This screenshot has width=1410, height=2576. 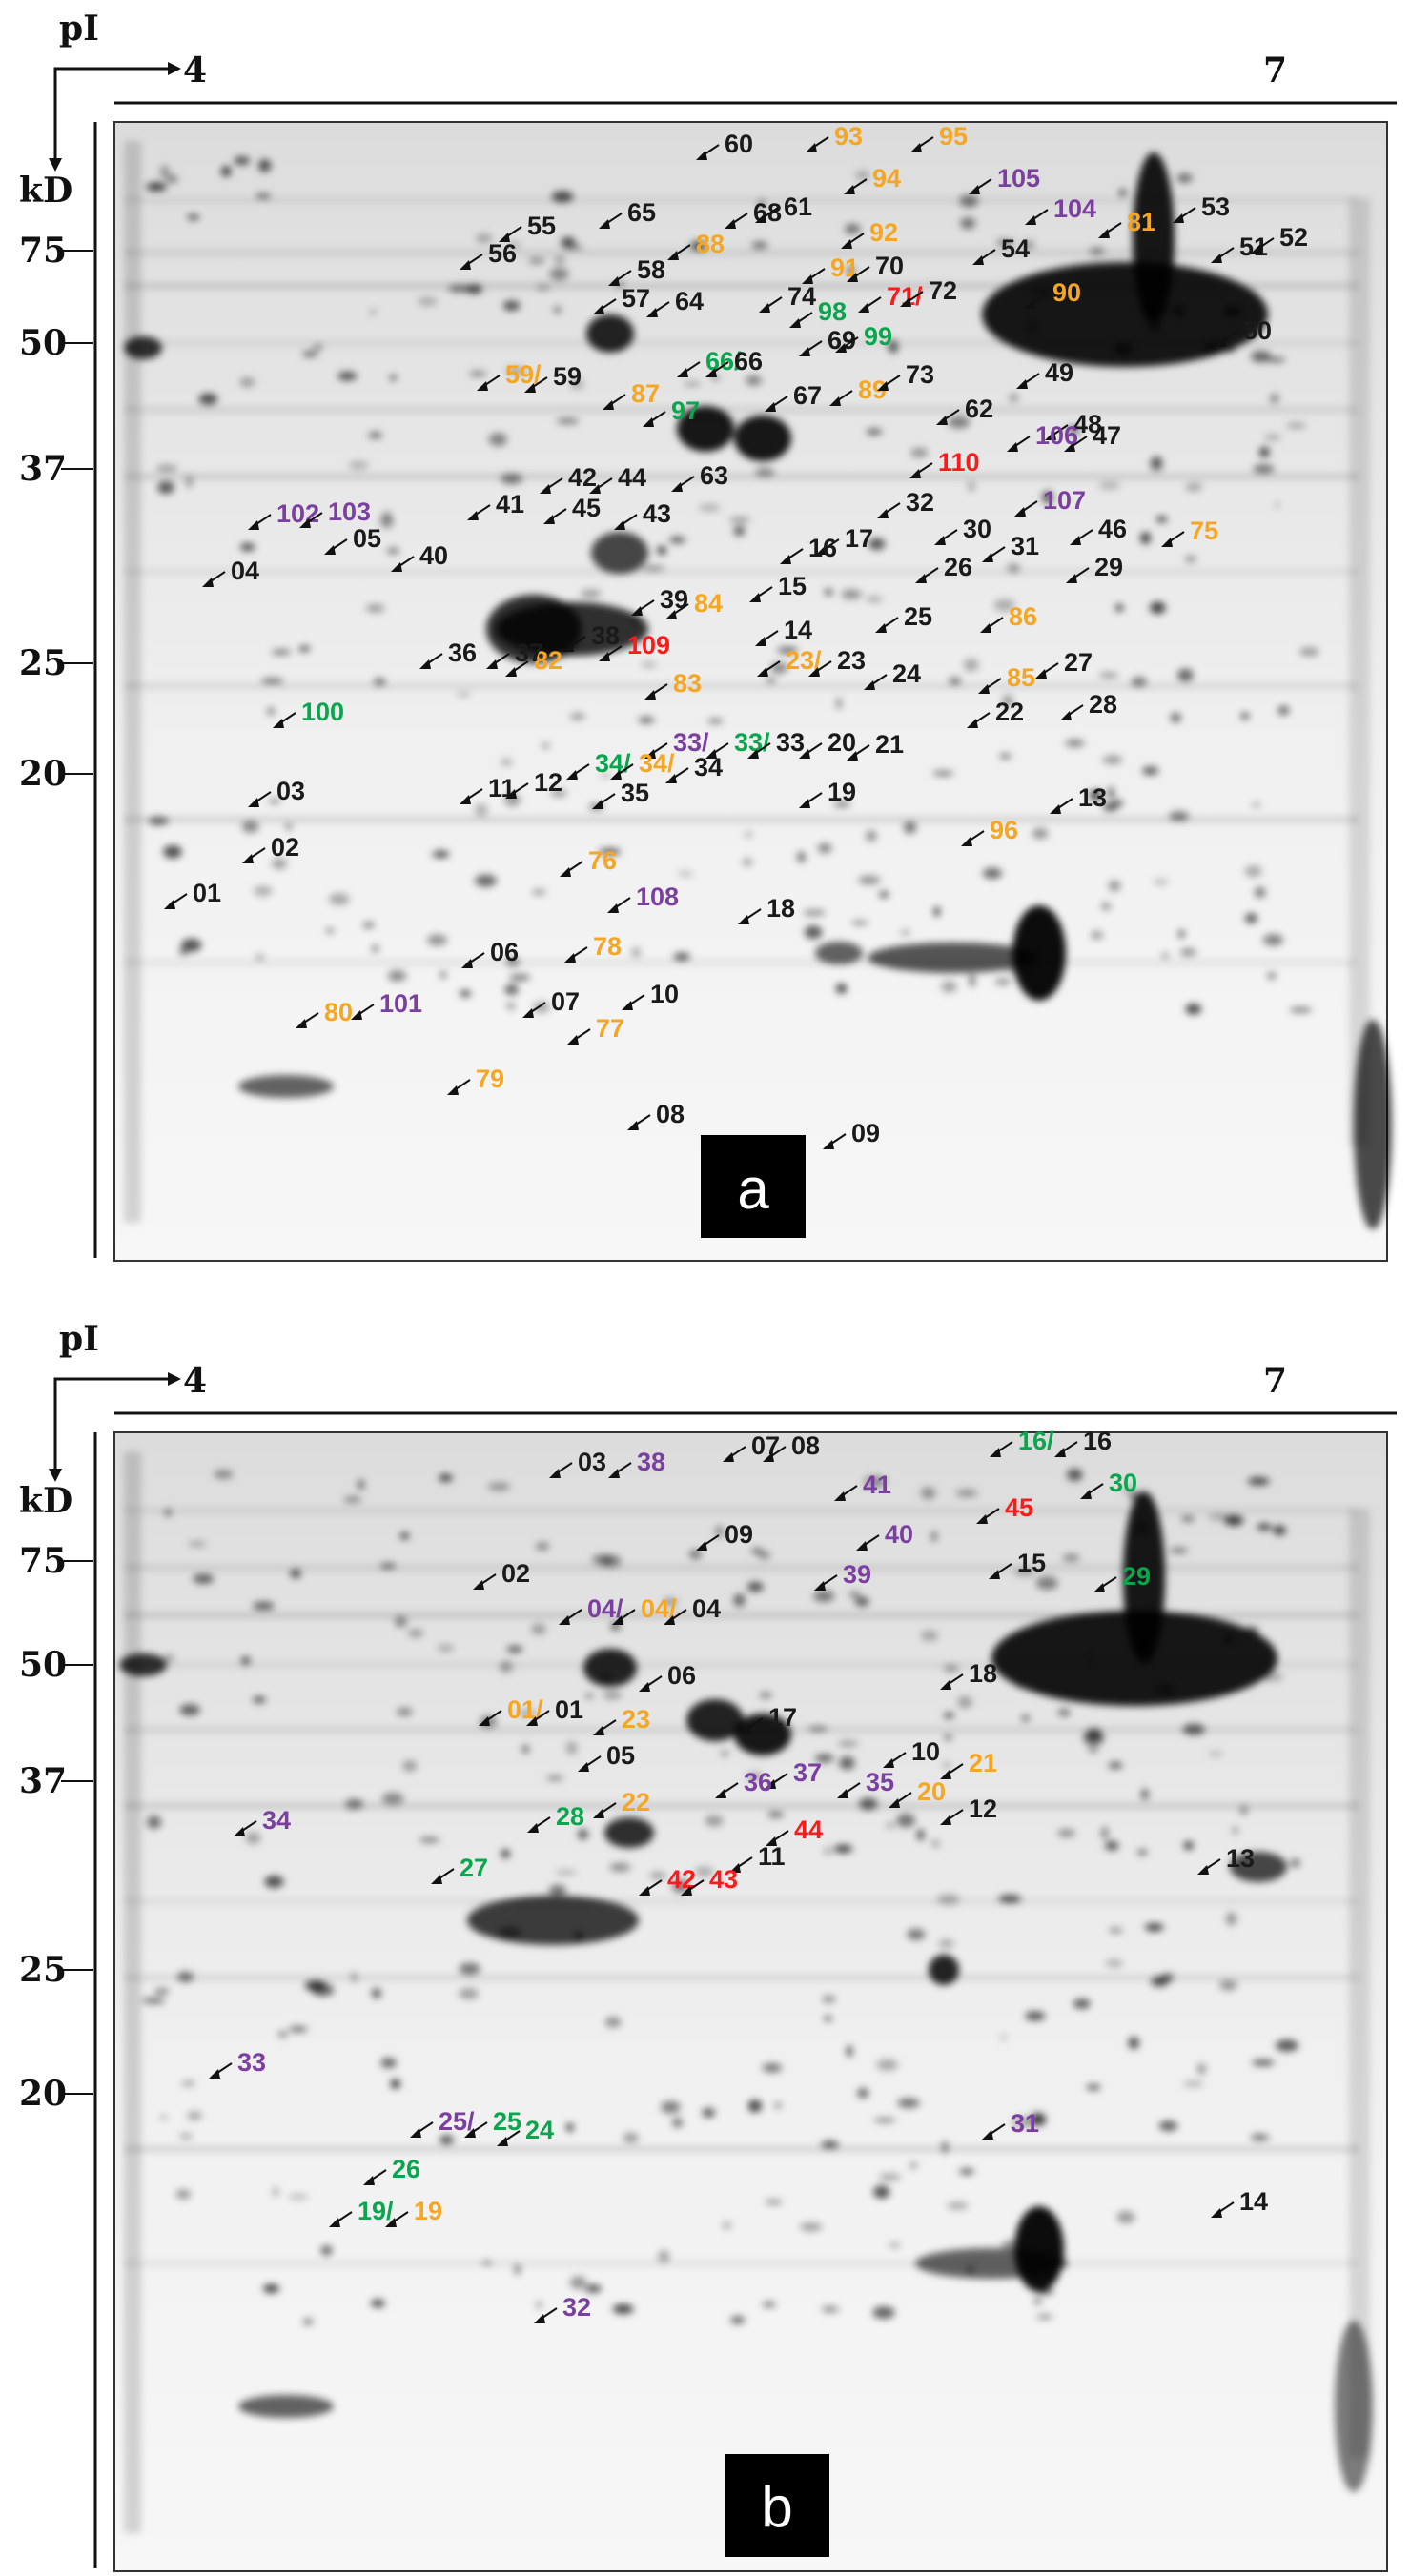 I want to click on spot-label: 47, so click(x=1107, y=435).